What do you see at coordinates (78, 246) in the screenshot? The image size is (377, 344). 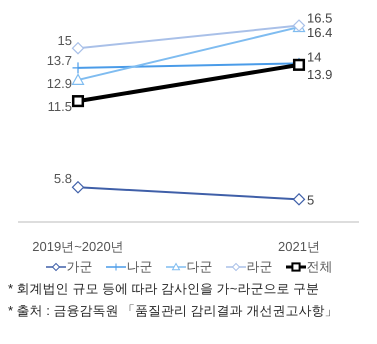 I see `x-tick-label: 2019년~2020년` at bounding box center [78, 246].